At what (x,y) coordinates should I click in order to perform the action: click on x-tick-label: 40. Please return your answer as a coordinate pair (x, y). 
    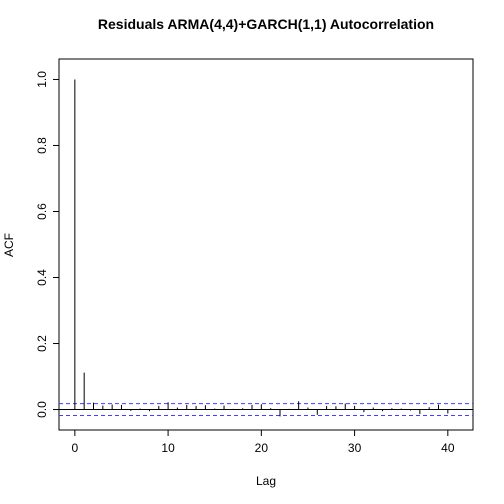
    Looking at the image, I should click on (448, 448).